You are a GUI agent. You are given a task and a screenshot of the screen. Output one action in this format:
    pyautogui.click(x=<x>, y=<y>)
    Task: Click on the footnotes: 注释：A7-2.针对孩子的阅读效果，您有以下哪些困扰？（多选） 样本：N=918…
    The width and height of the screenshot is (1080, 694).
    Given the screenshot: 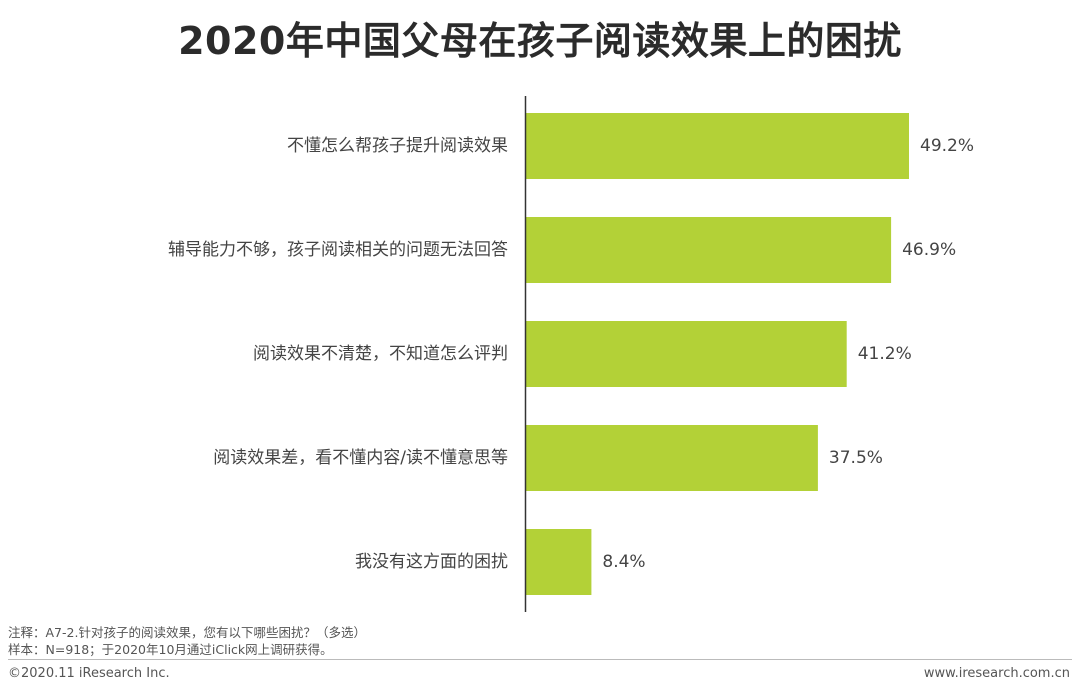 What is the action you would take?
    pyautogui.click(x=187, y=641)
    